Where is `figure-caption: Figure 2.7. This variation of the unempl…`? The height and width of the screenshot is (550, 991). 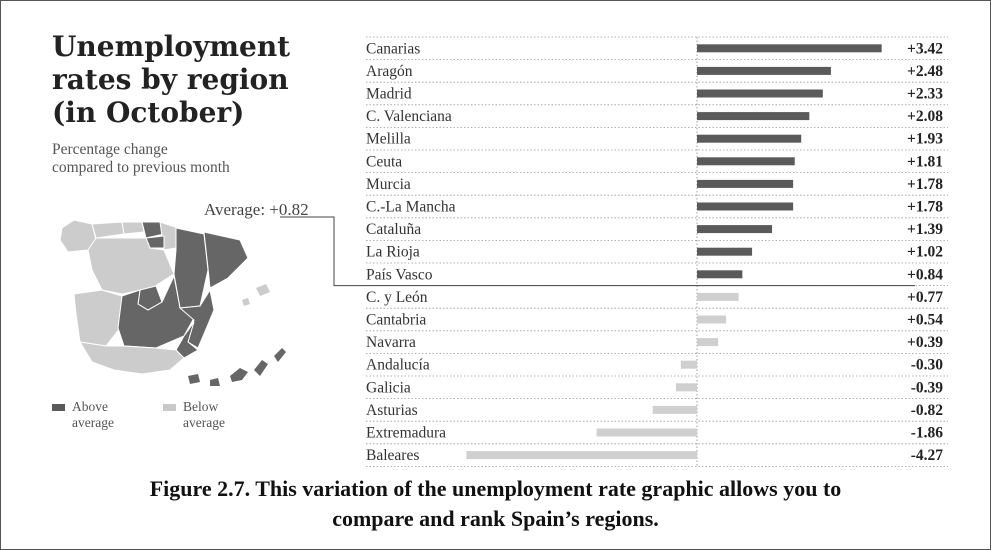 figure-caption: Figure 2.7. This variation of the unempl… is located at coordinates (495, 503).